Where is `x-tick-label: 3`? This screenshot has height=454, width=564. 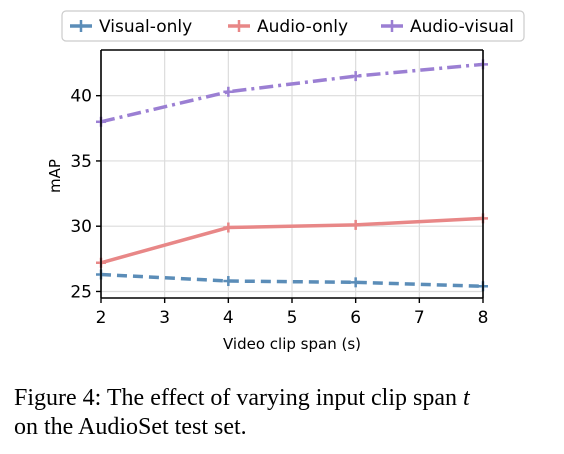
x-tick-label: 3 is located at coordinates (164, 318).